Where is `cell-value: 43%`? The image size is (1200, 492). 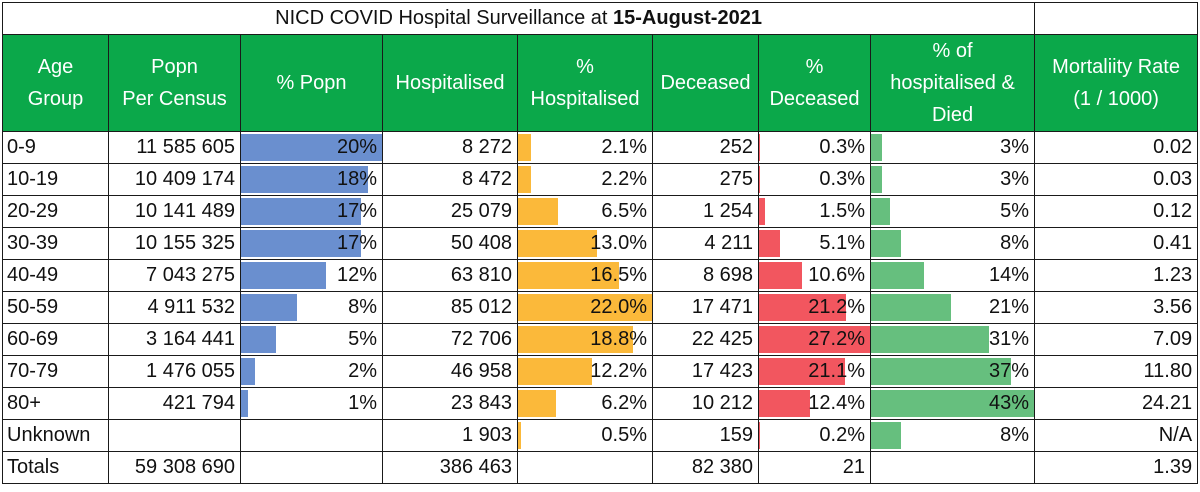
cell-value: 43% is located at coordinates (1009, 403).